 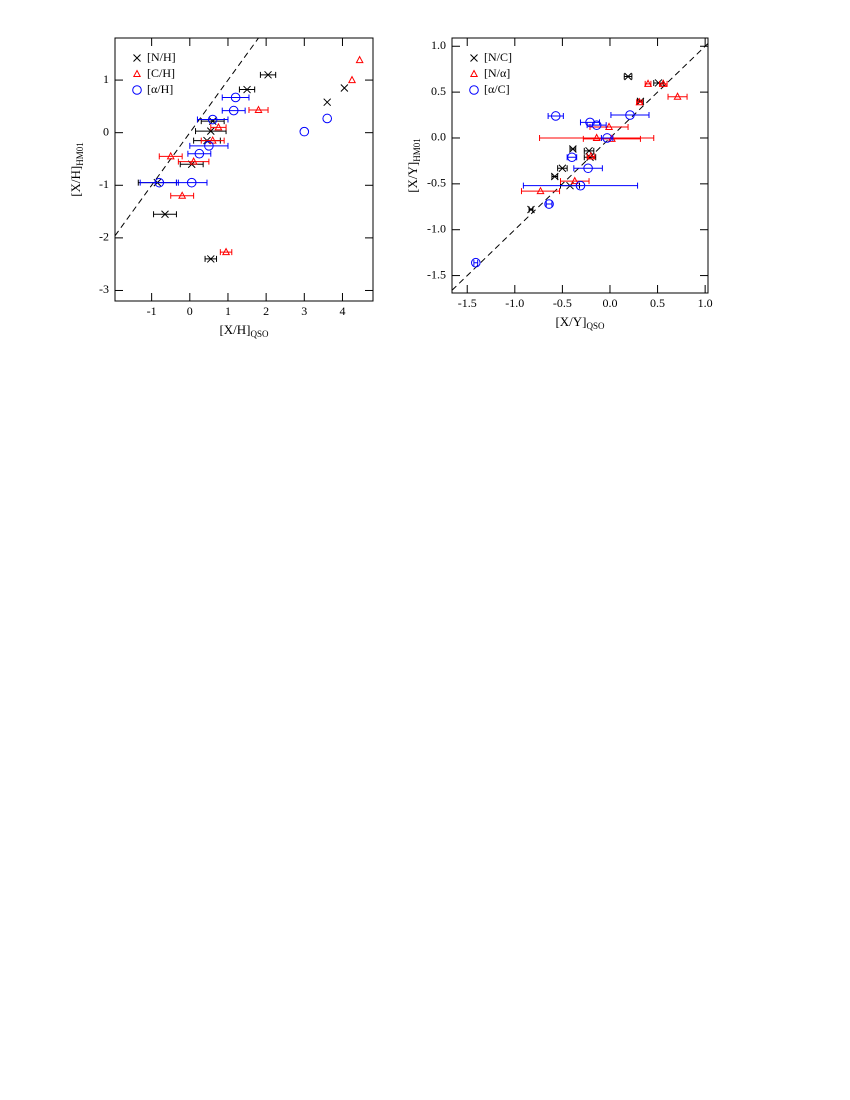 I want to click on y-tick-label: -1, so click(x=104, y=184).